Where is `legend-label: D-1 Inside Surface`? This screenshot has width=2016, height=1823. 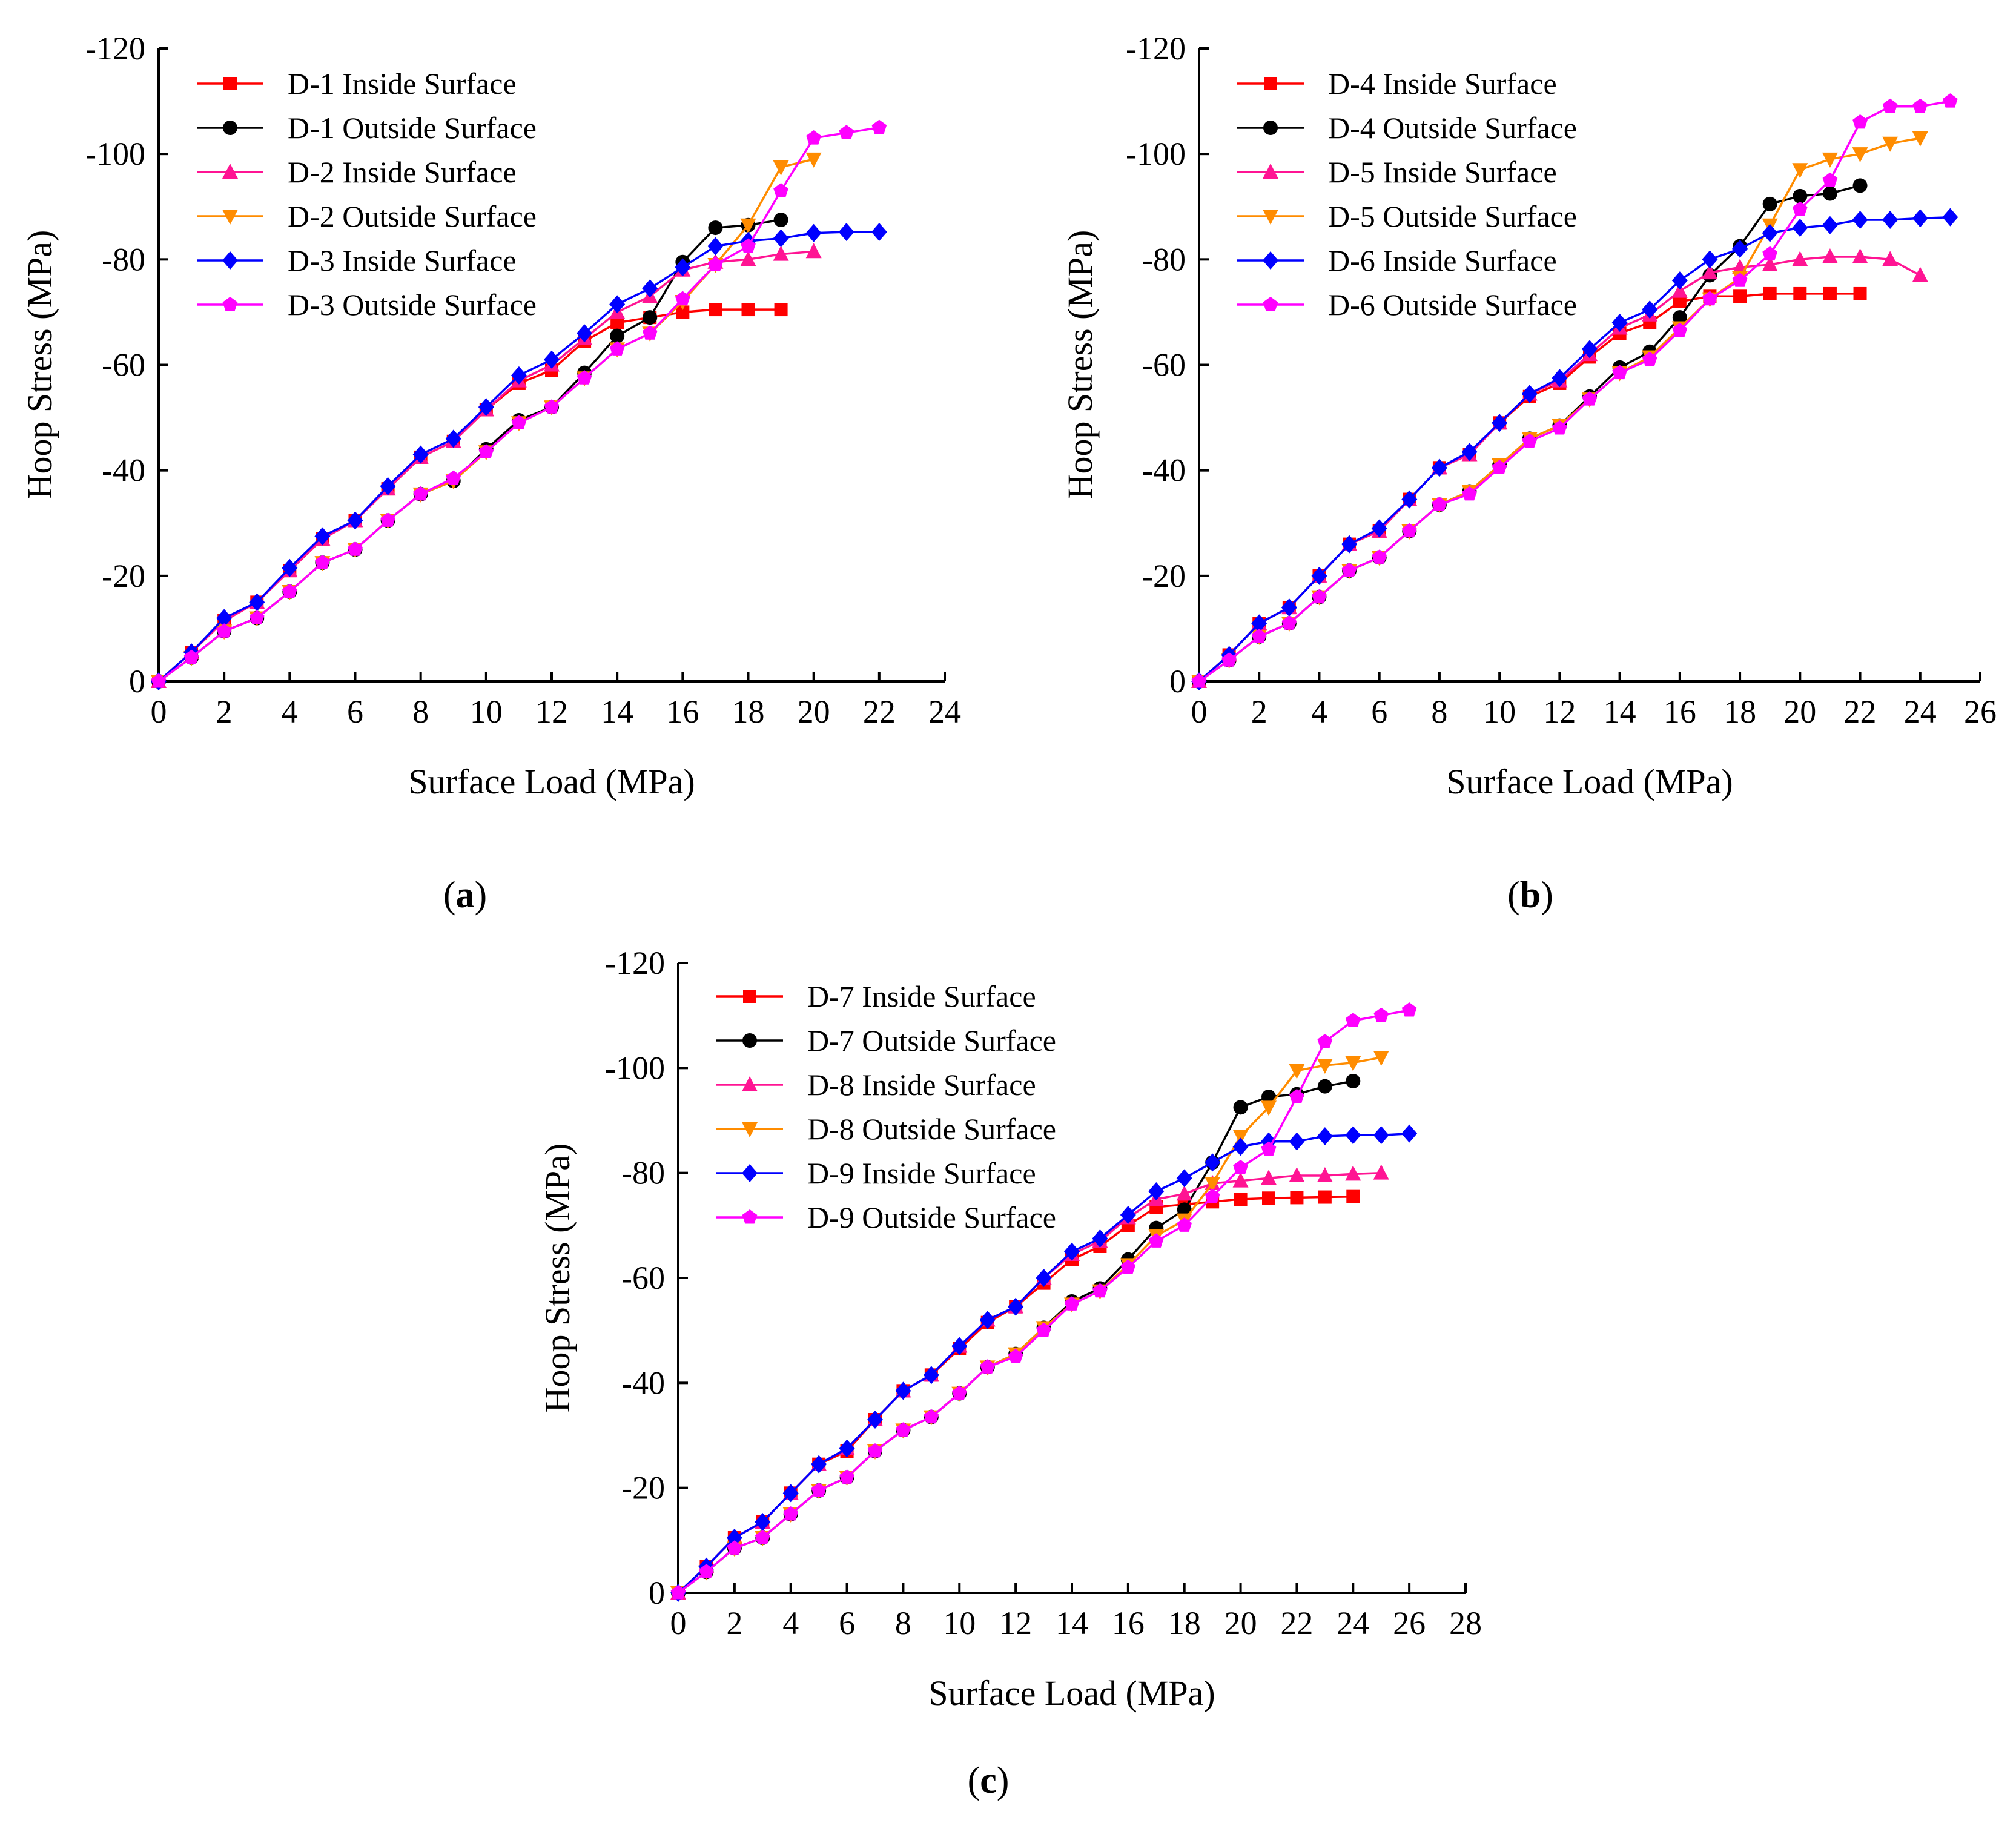 legend-label: D-1 Inside Surface is located at coordinates (403, 84).